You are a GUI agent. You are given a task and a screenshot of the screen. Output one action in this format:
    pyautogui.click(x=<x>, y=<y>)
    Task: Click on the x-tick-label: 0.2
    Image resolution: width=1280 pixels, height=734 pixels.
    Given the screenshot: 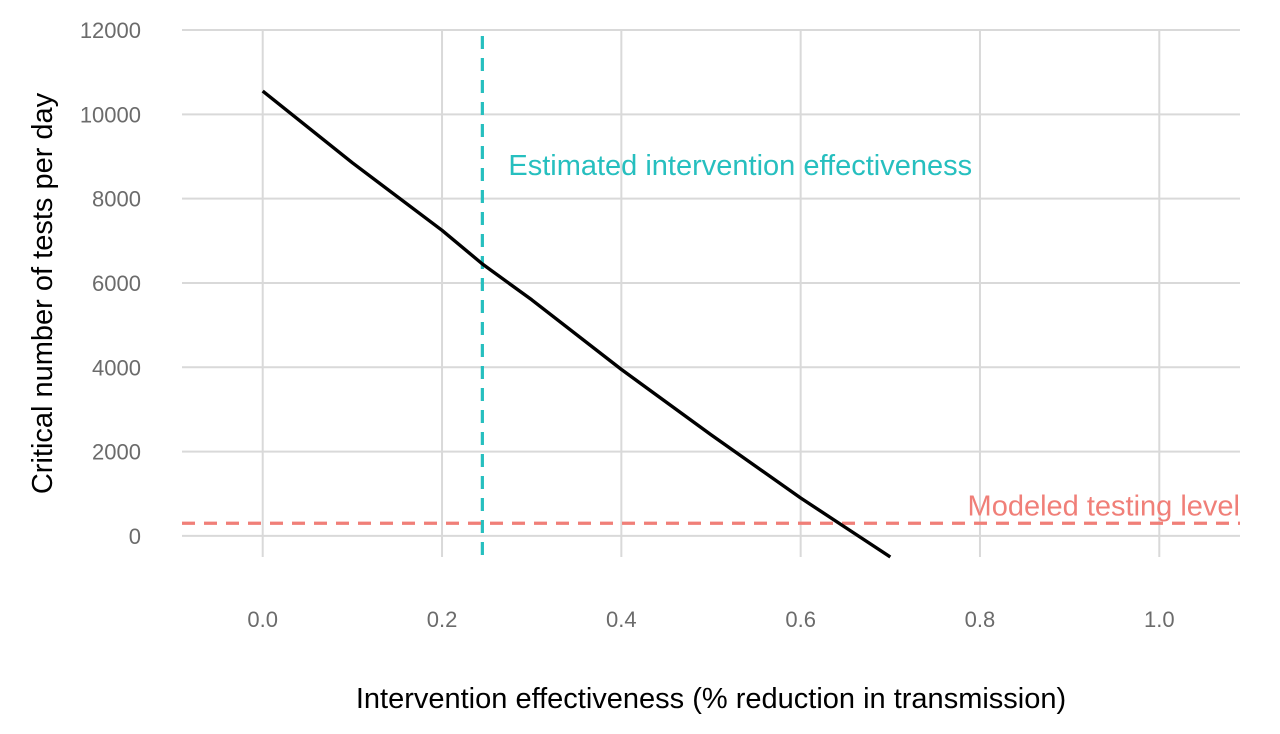 What is the action you would take?
    pyautogui.click(x=442, y=619)
    